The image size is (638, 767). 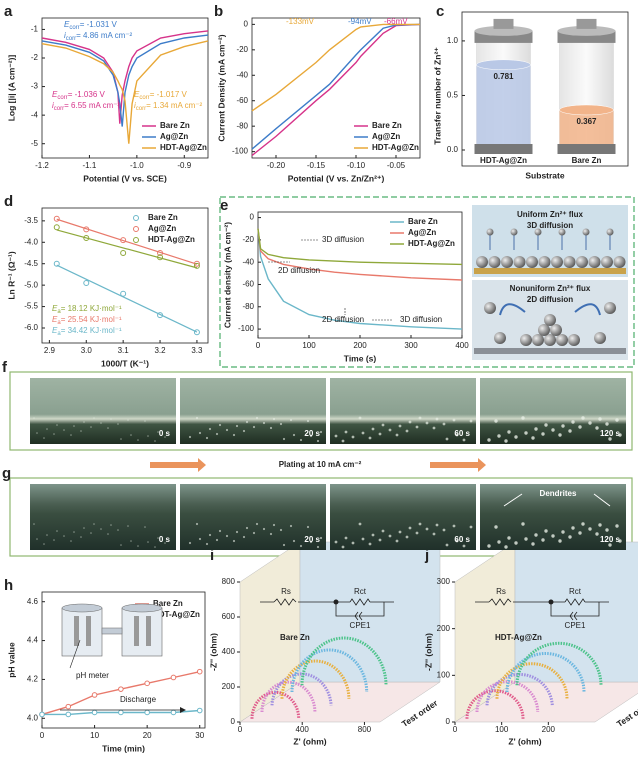 What do you see at coordinates (545, 89) in the screenshot?
I see `plot-frame` at bounding box center [545, 89].